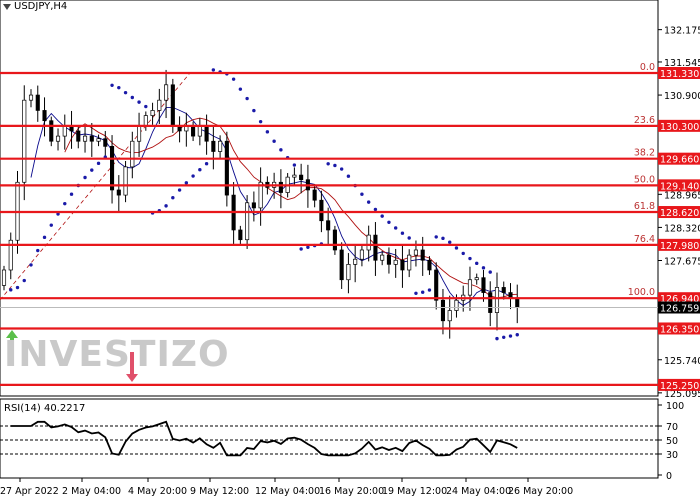 This screenshot has height=500, width=700. What do you see at coordinates (679, 160) in the screenshot?
I see `price-level-tag-label: 129.660` at bounding box center [679, 160].